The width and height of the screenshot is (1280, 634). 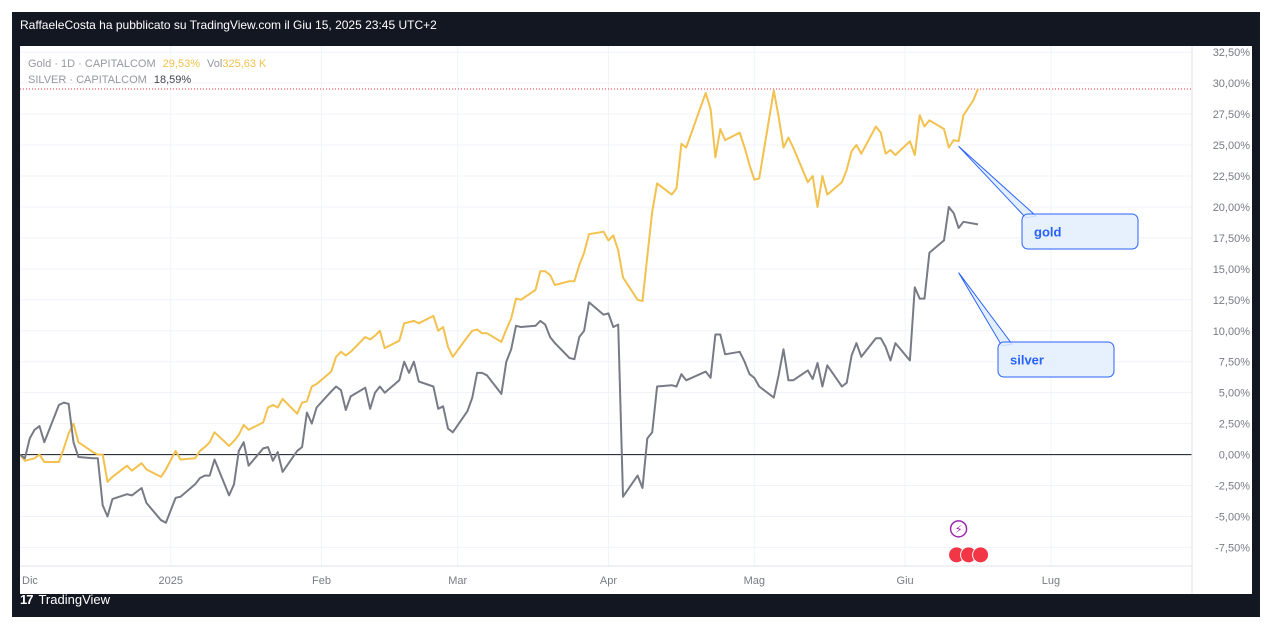 I want to click on legend-silver-source: CAPITALCOM, so click(x=111, y=80).